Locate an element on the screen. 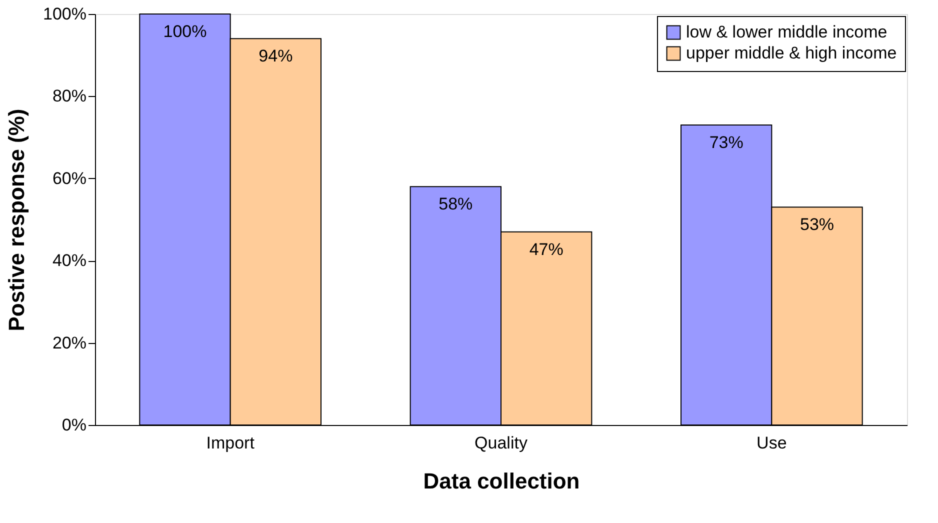 The width and height of the screenshot is (938, 523). y-tick-label: 60% is located at coordinates (69, 178).